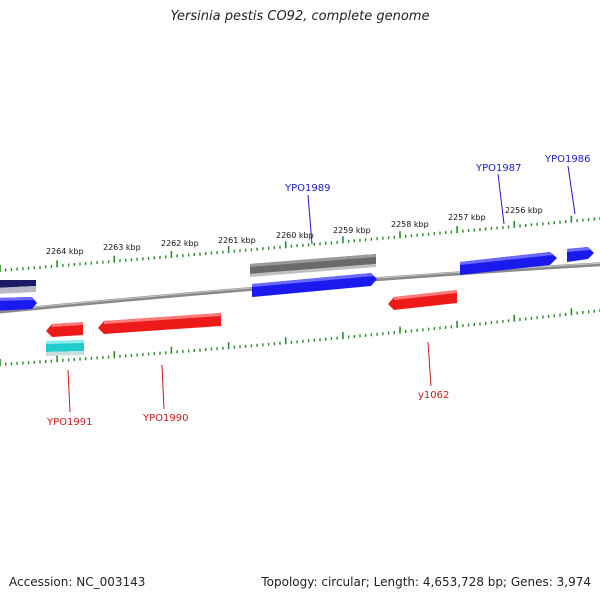 Image resolution: width=600 pixels, height=600 pixels. What do you see at coordinates (300, 16) in the screenshot?
I see `map-title: Yersinia pestis CO92, complete genome` at bounding box center [300, 16].